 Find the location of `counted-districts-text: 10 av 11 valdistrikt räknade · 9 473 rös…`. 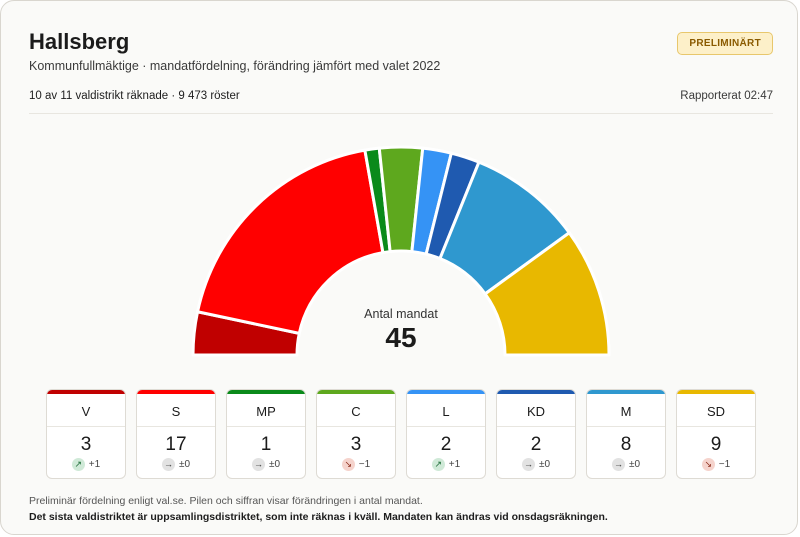

counted-districts-text: 10 av 11 valdistrikt räknade · 9 473 rös… is located at coordinates (134, 96).